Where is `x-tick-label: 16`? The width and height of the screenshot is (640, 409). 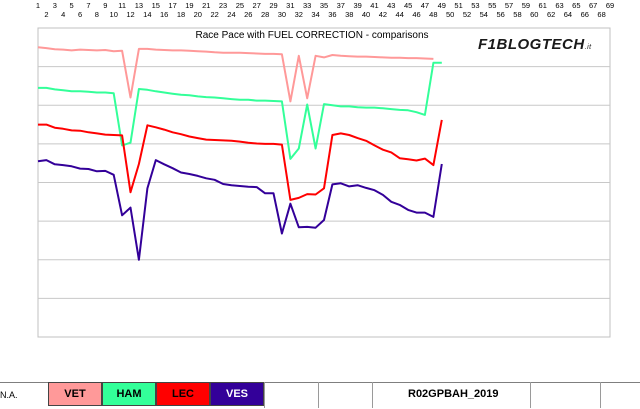
x-tick-label: 16 is located at coordinates (164, 14).